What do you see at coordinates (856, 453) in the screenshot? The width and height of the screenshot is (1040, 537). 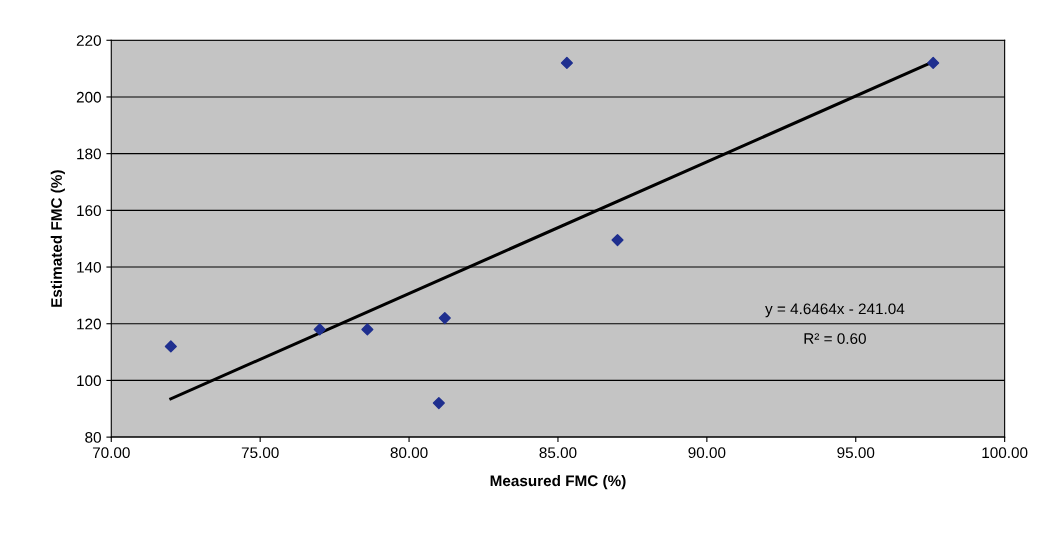 I see `x-tick-label: 95.00` at bounding box center [856, 453].